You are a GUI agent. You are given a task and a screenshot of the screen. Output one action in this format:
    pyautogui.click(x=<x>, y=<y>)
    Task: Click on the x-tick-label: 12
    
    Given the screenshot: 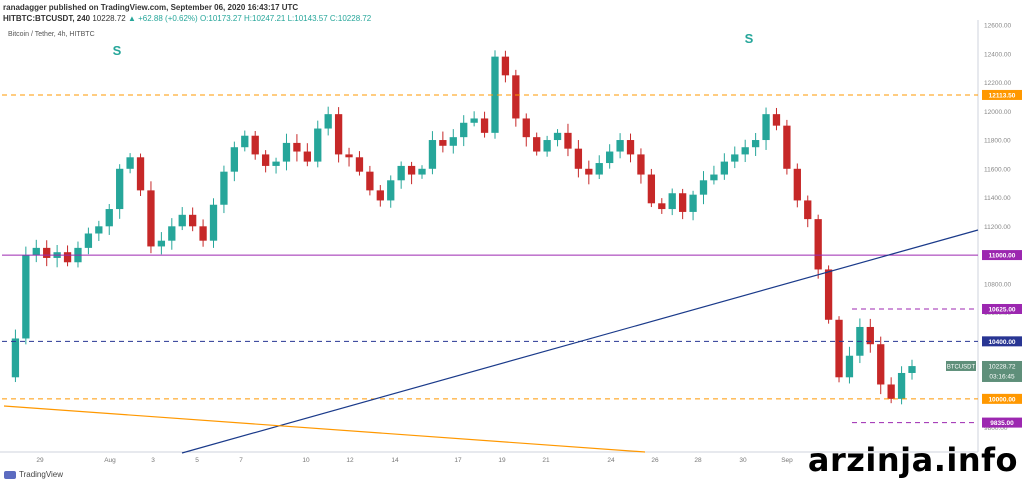 What is the action you would take?
    pyautogui.click(x=350, y=460)
    